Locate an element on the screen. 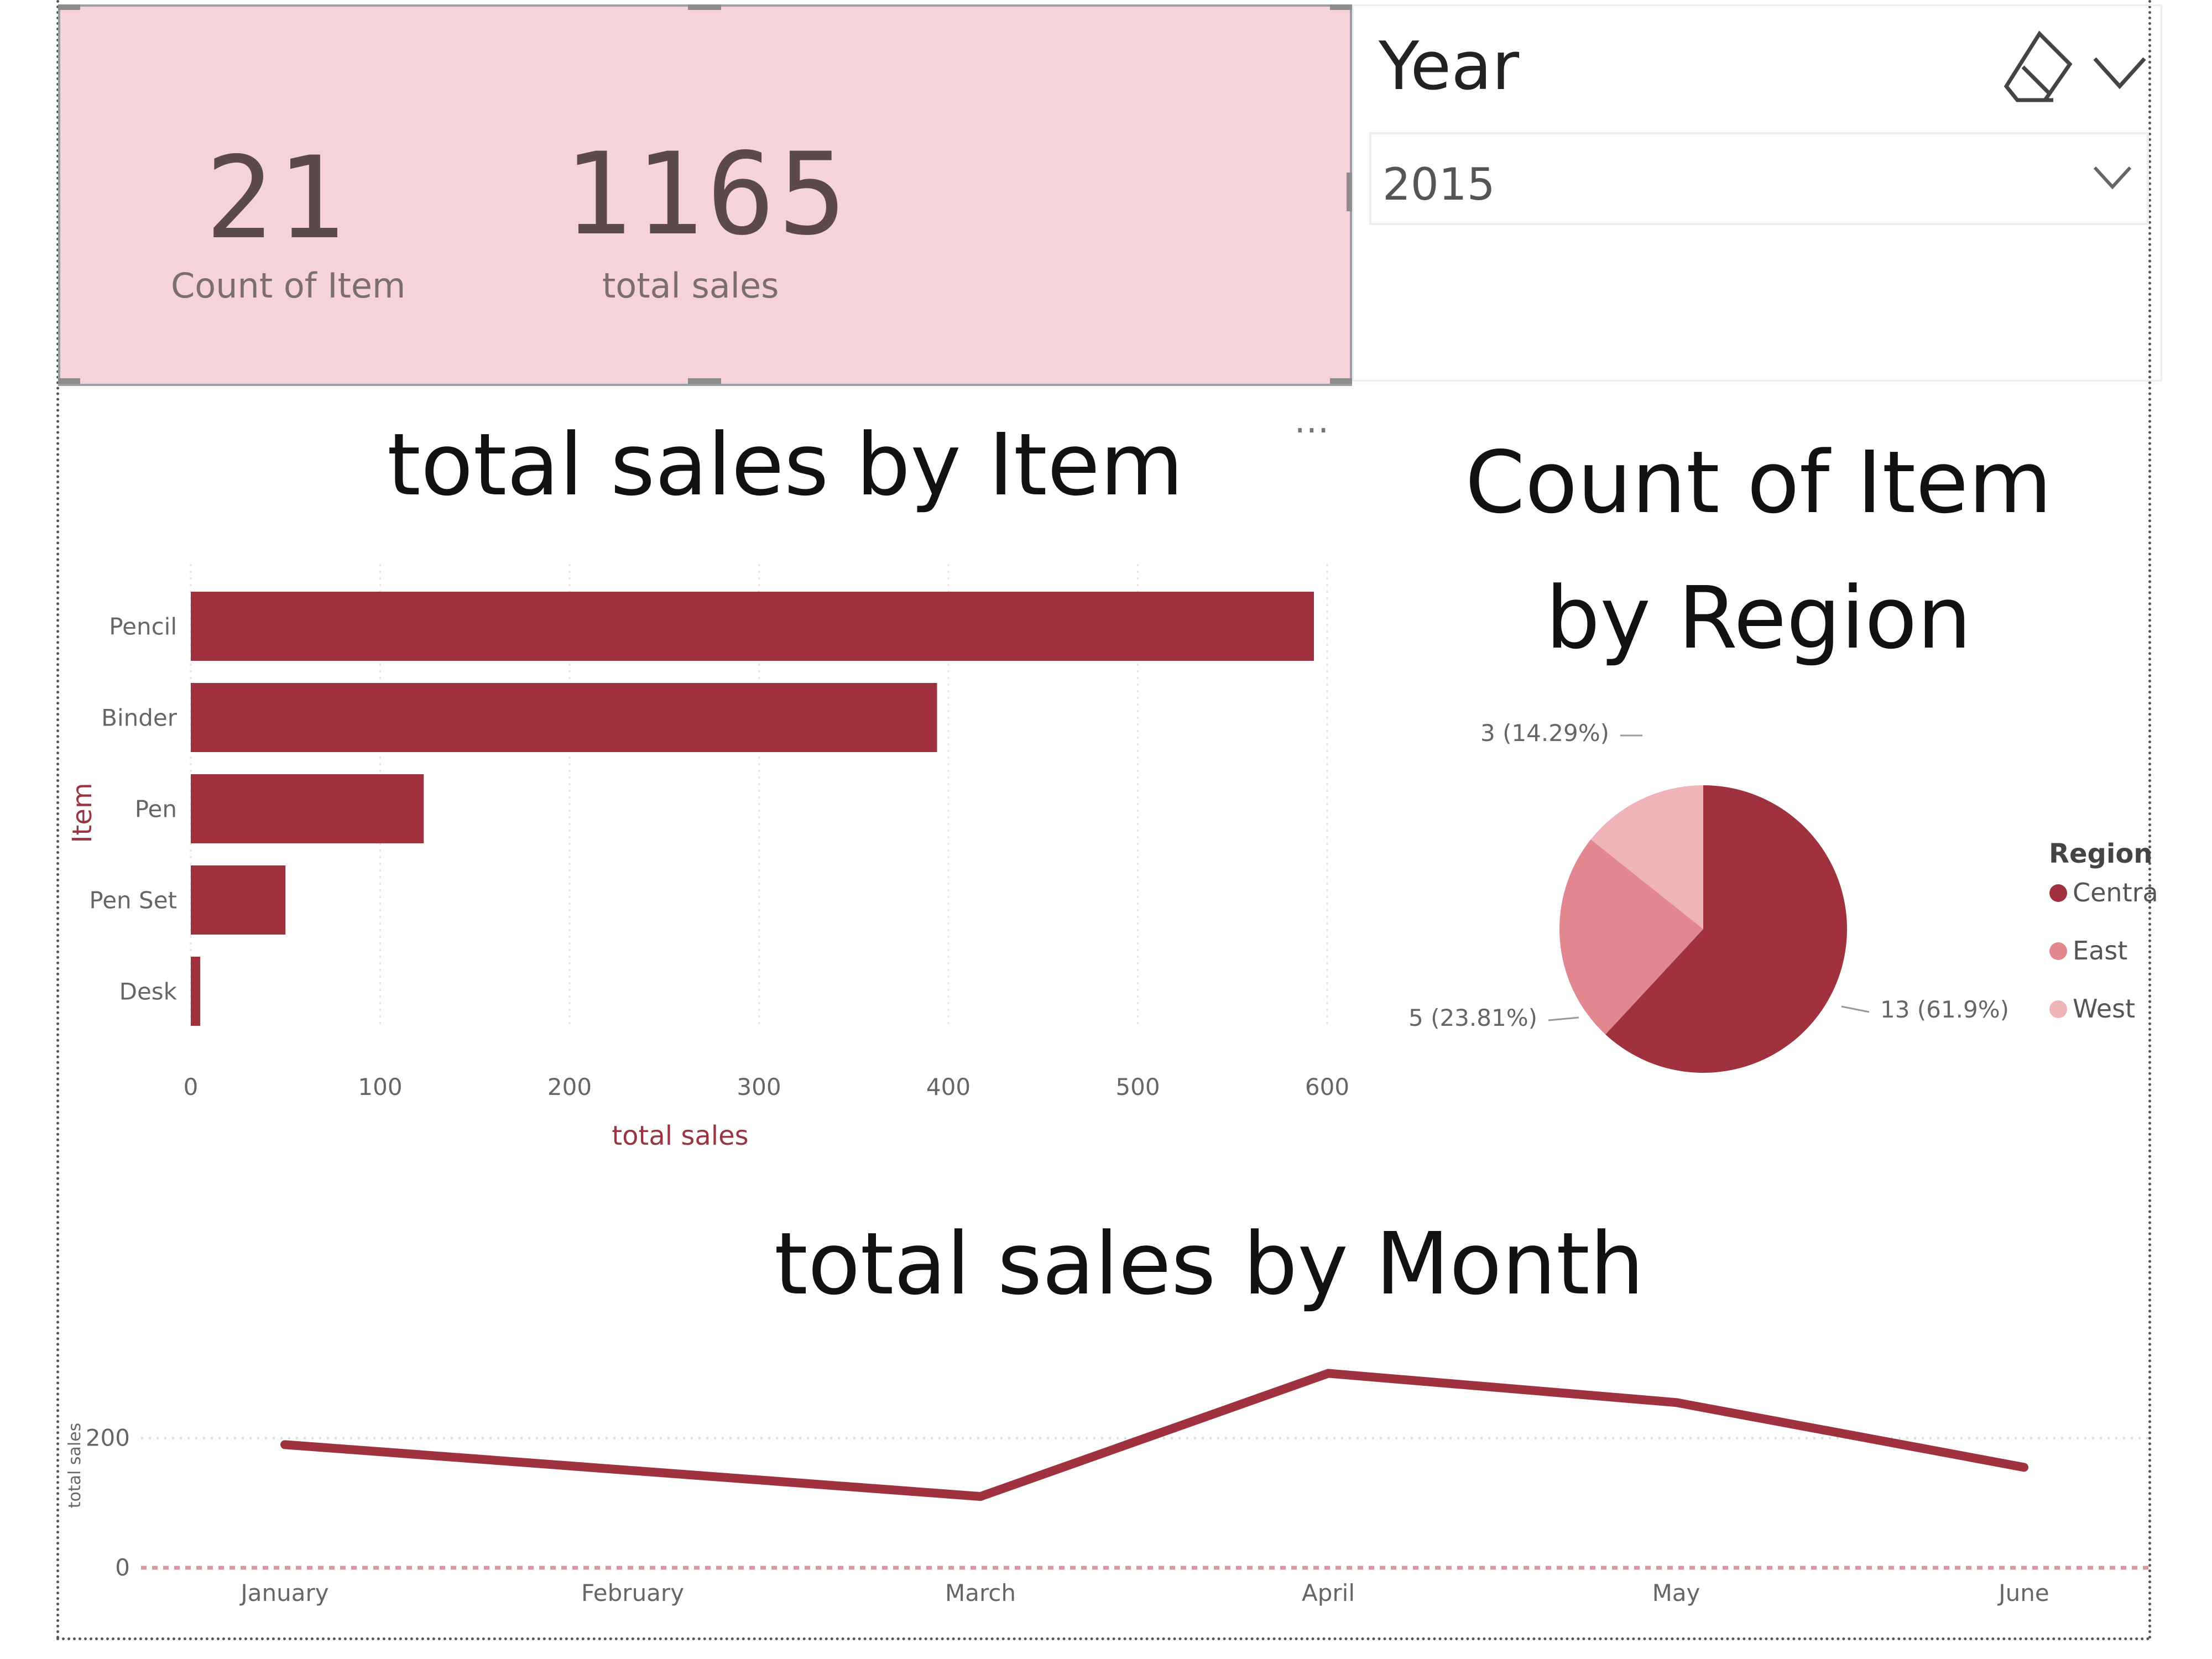  year-slicer: Year 2015 is located at coordinates (1757, 193).